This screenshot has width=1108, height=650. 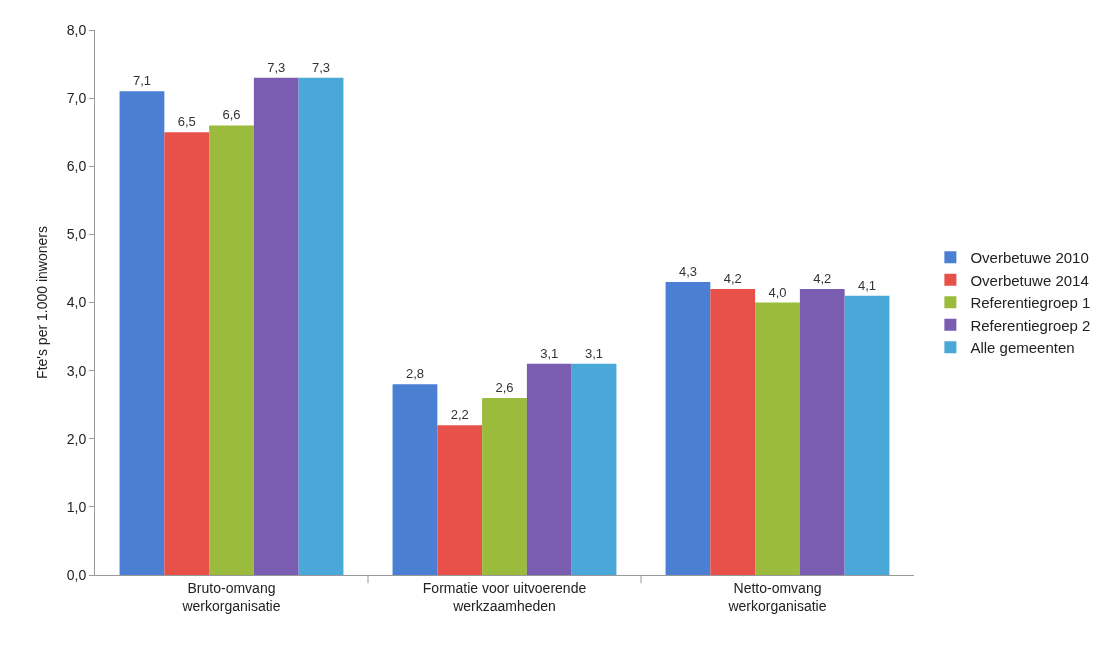 I want to click on data-label: 4,1, so click(x=867, y=285).